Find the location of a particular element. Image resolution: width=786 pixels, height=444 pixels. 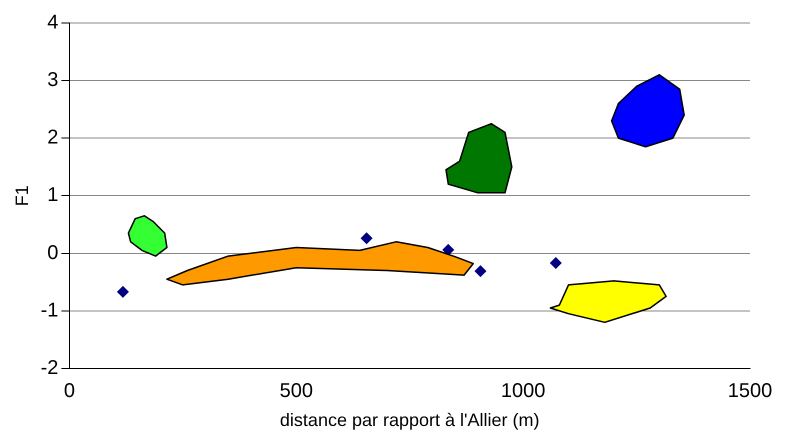

x-axis-title: distance par rapport à l'Allier (m) is located at coordinates (410, 420).